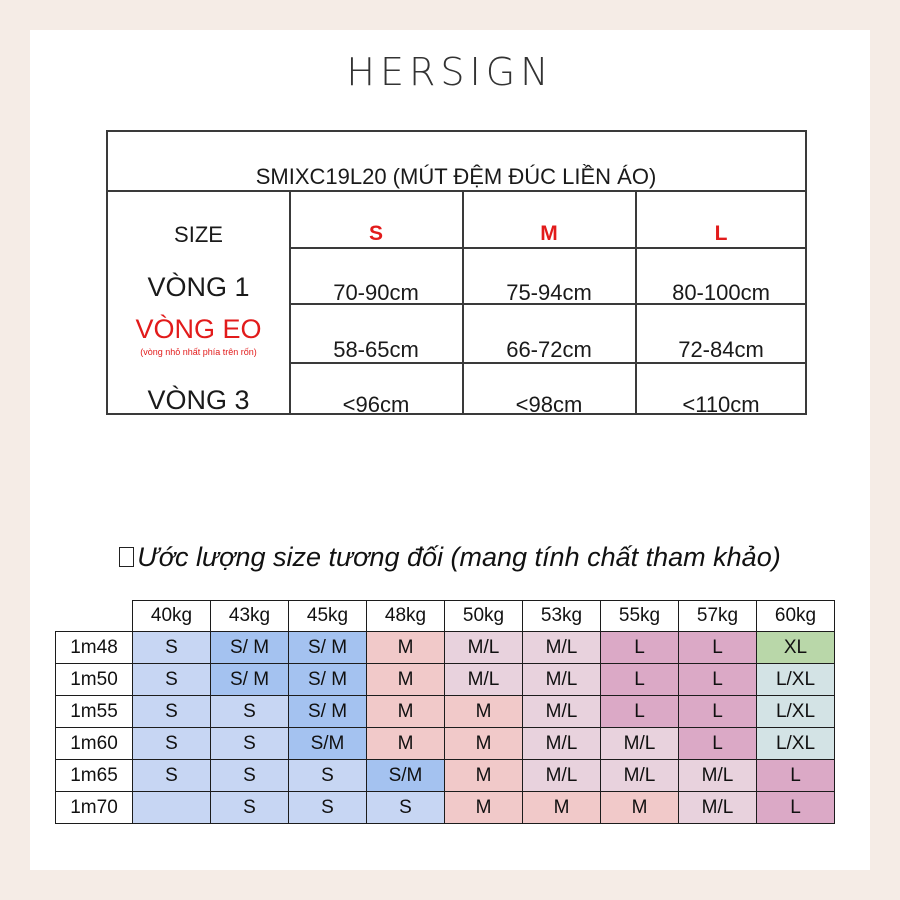 The image size is (900, 900). Describe the element at coordinates (172, 808) in the screenshot. I see `size-cell` at that location.